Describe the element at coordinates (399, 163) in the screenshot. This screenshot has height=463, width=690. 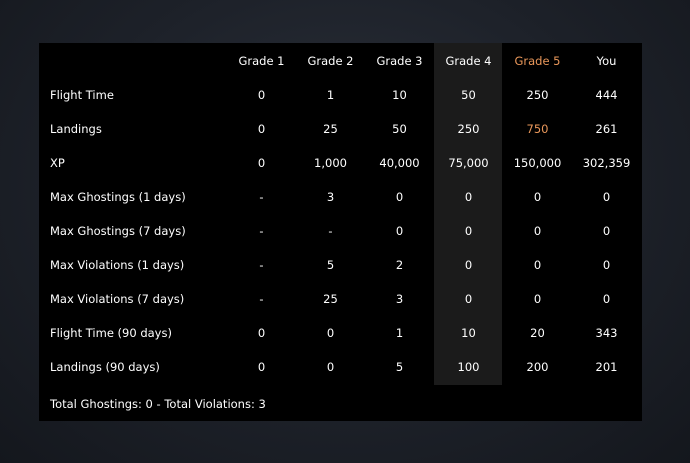
I see `cell-value: 40,000` at that location.